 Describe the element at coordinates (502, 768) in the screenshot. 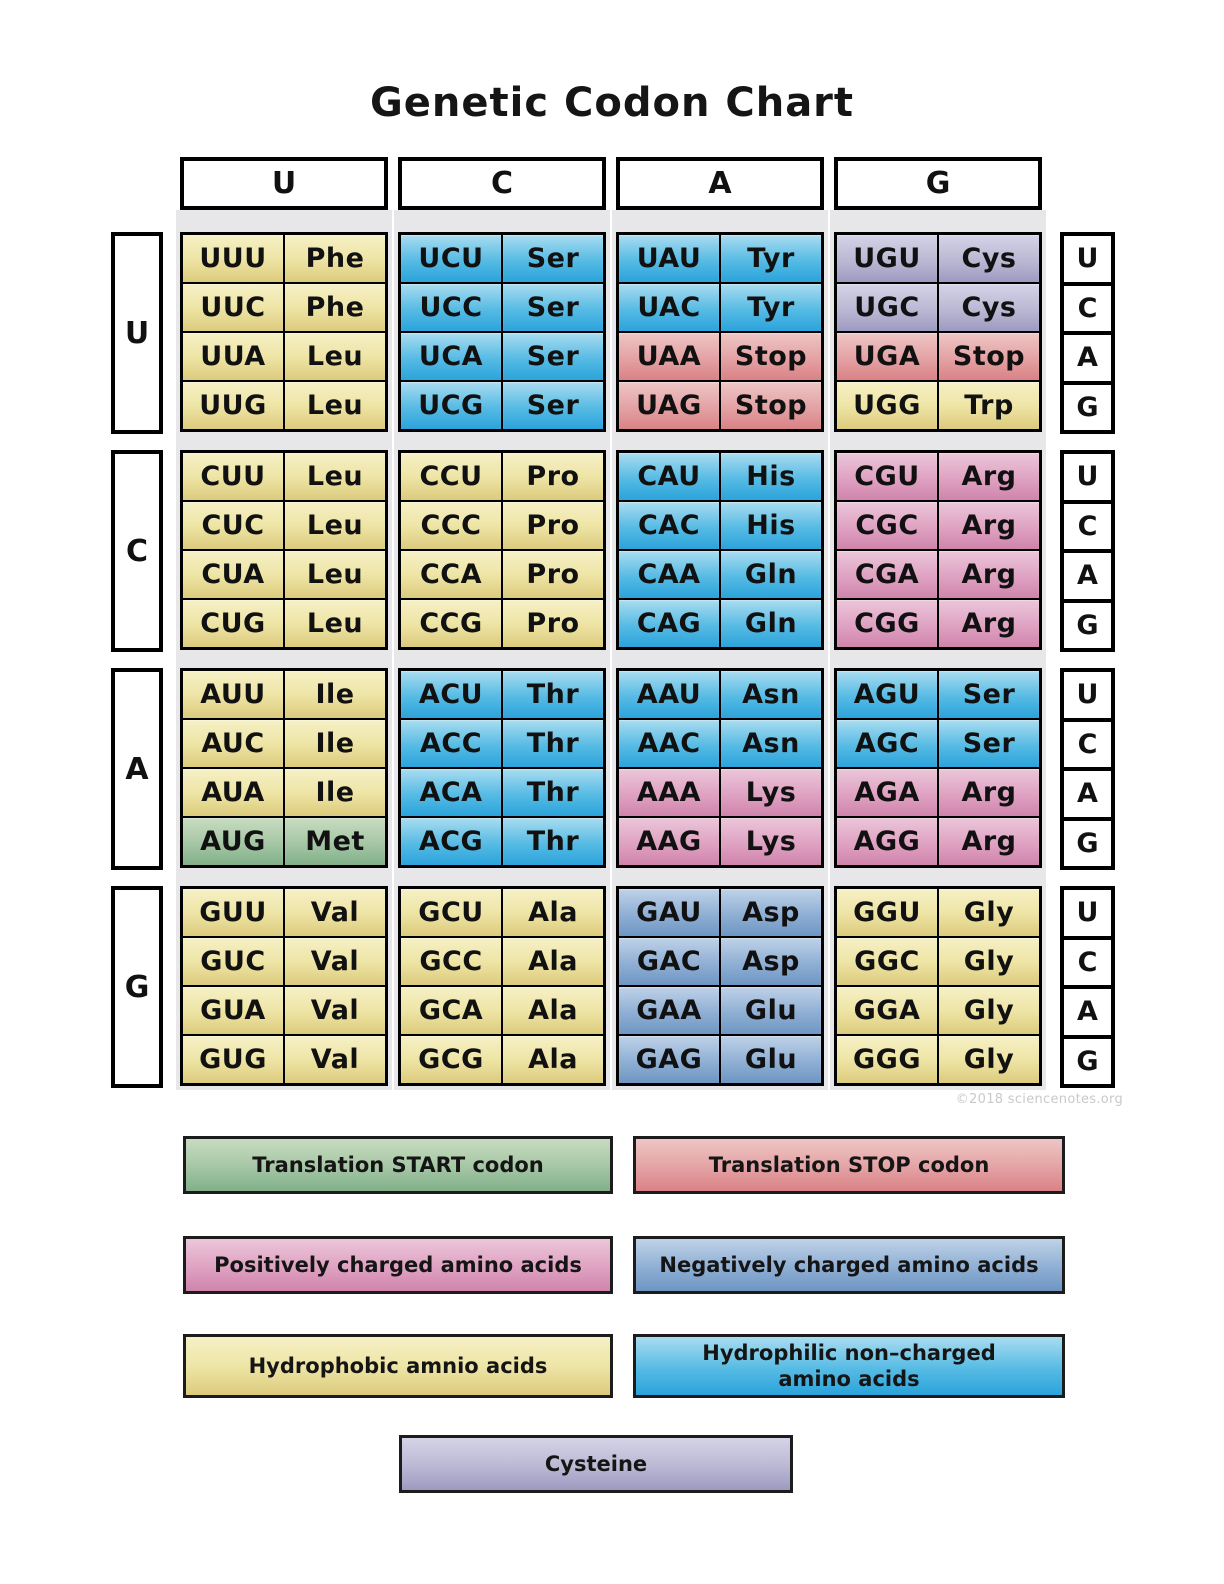

I see `codon-block-AC: ACU Thr ACC Thr ACA Thr ACG Thr` at that location.